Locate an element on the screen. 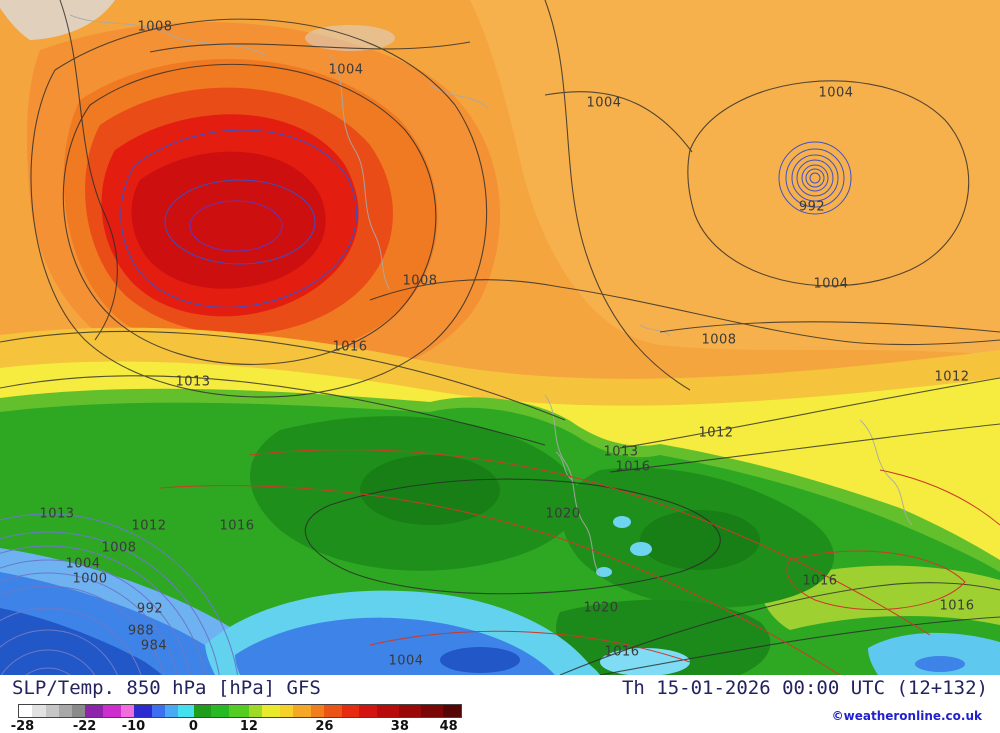 This screenshot has width=1000, height=733. copyright-link: ©weatheronline.co.uk is located at coordinates (906, 716).